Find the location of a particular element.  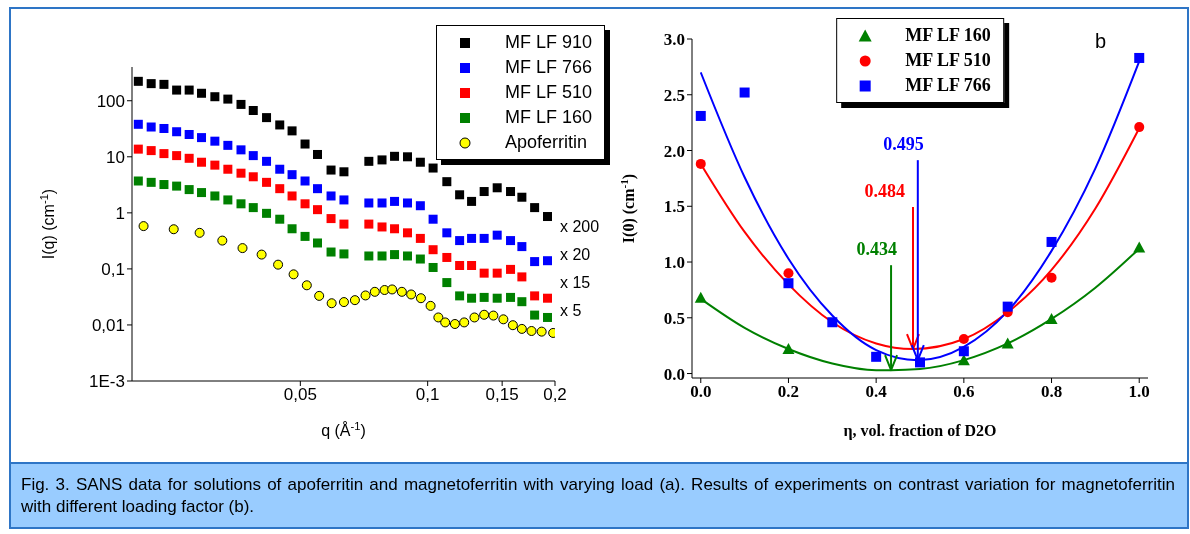

y-tick-label: 1 is located at coordinates (120, 213).